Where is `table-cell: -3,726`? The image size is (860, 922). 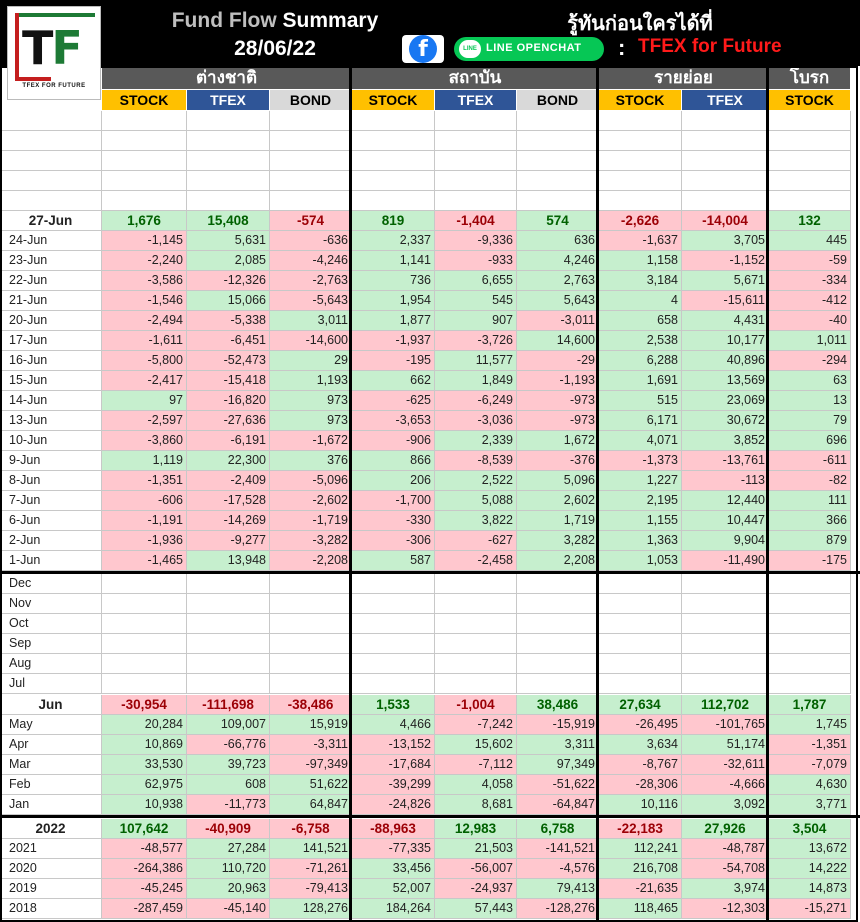
table-cell: -3,726 is located at coordinates (476, 341).